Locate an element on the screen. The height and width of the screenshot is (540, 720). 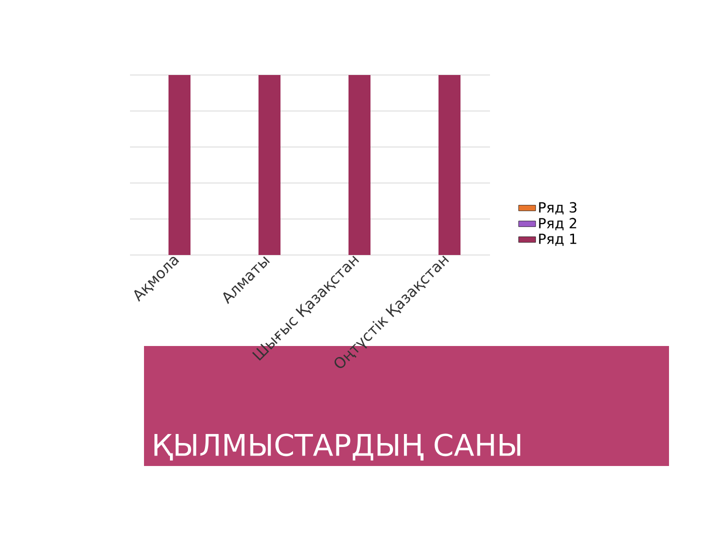
legend-label: Ряд 3 is located at coordinates (557, 208).